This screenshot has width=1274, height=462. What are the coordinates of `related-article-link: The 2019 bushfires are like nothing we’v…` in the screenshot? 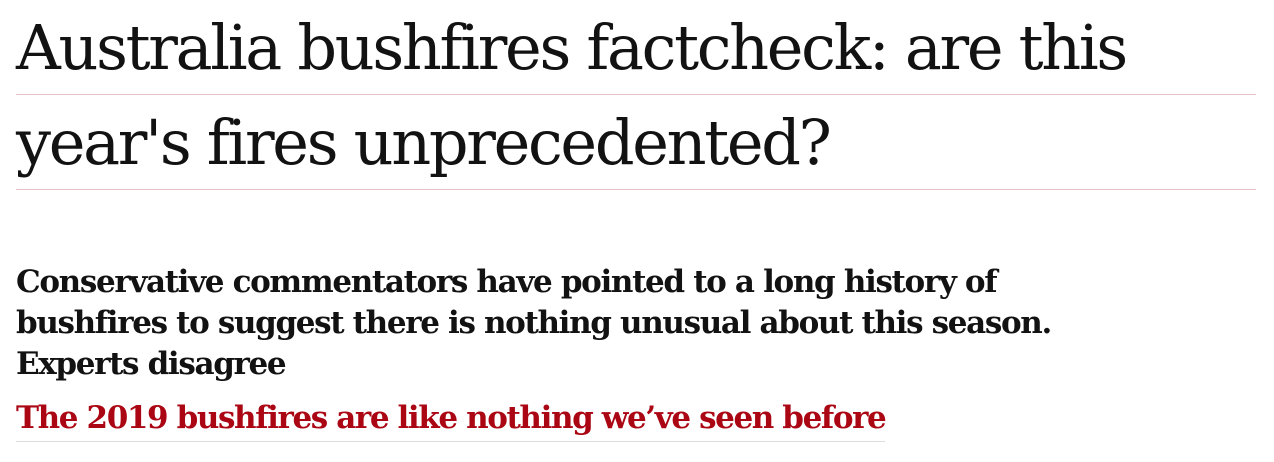 It's located at (451, 419).